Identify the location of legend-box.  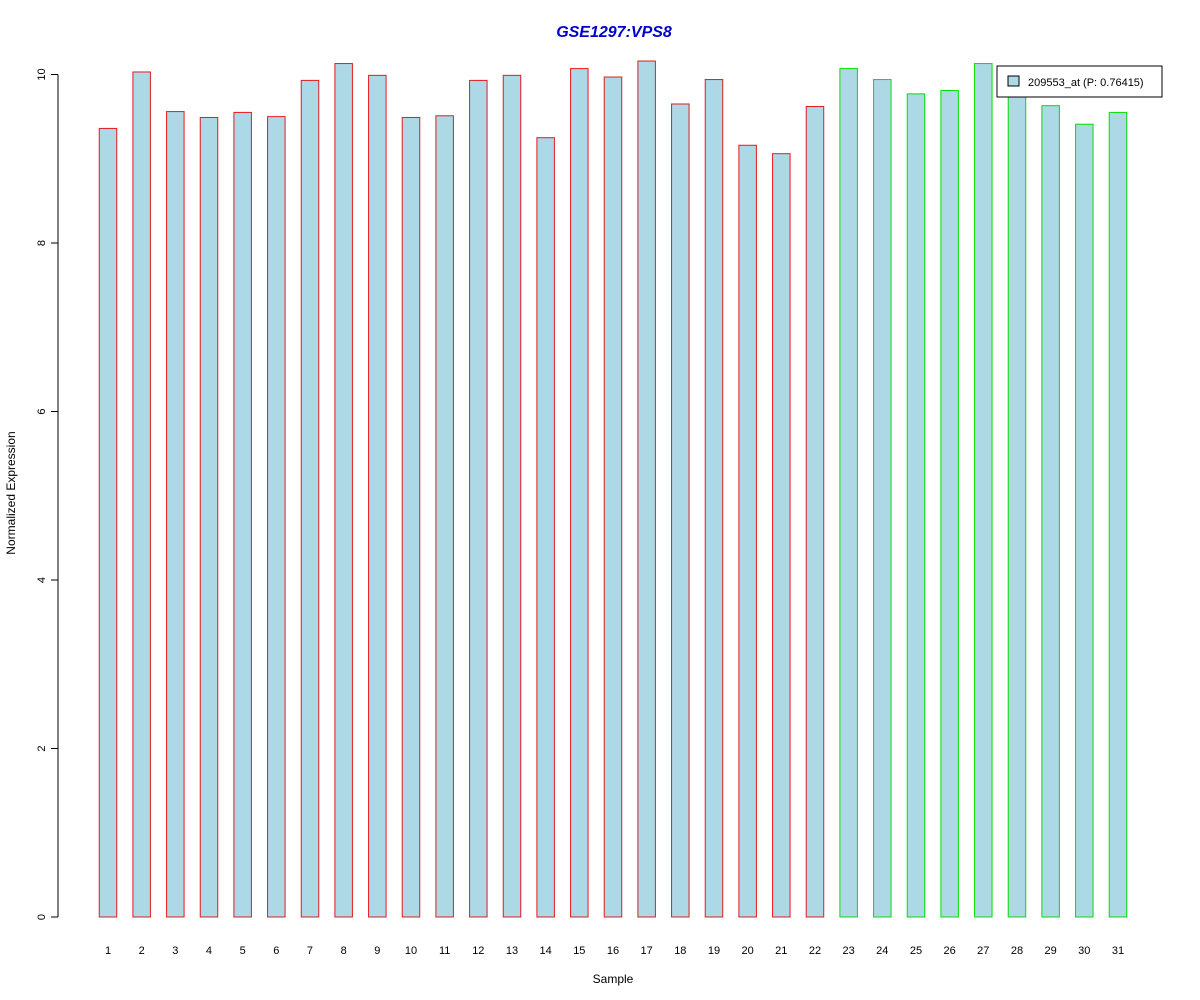
(1079, 81).